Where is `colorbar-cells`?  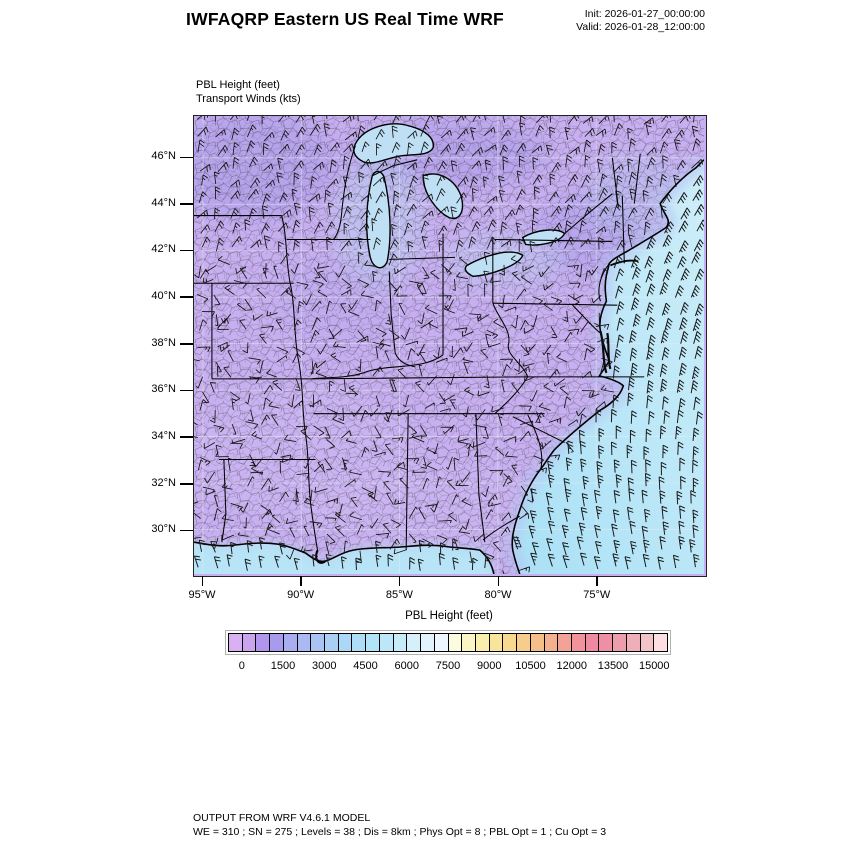 colorbar-cells is located at coordinates (448, 642).